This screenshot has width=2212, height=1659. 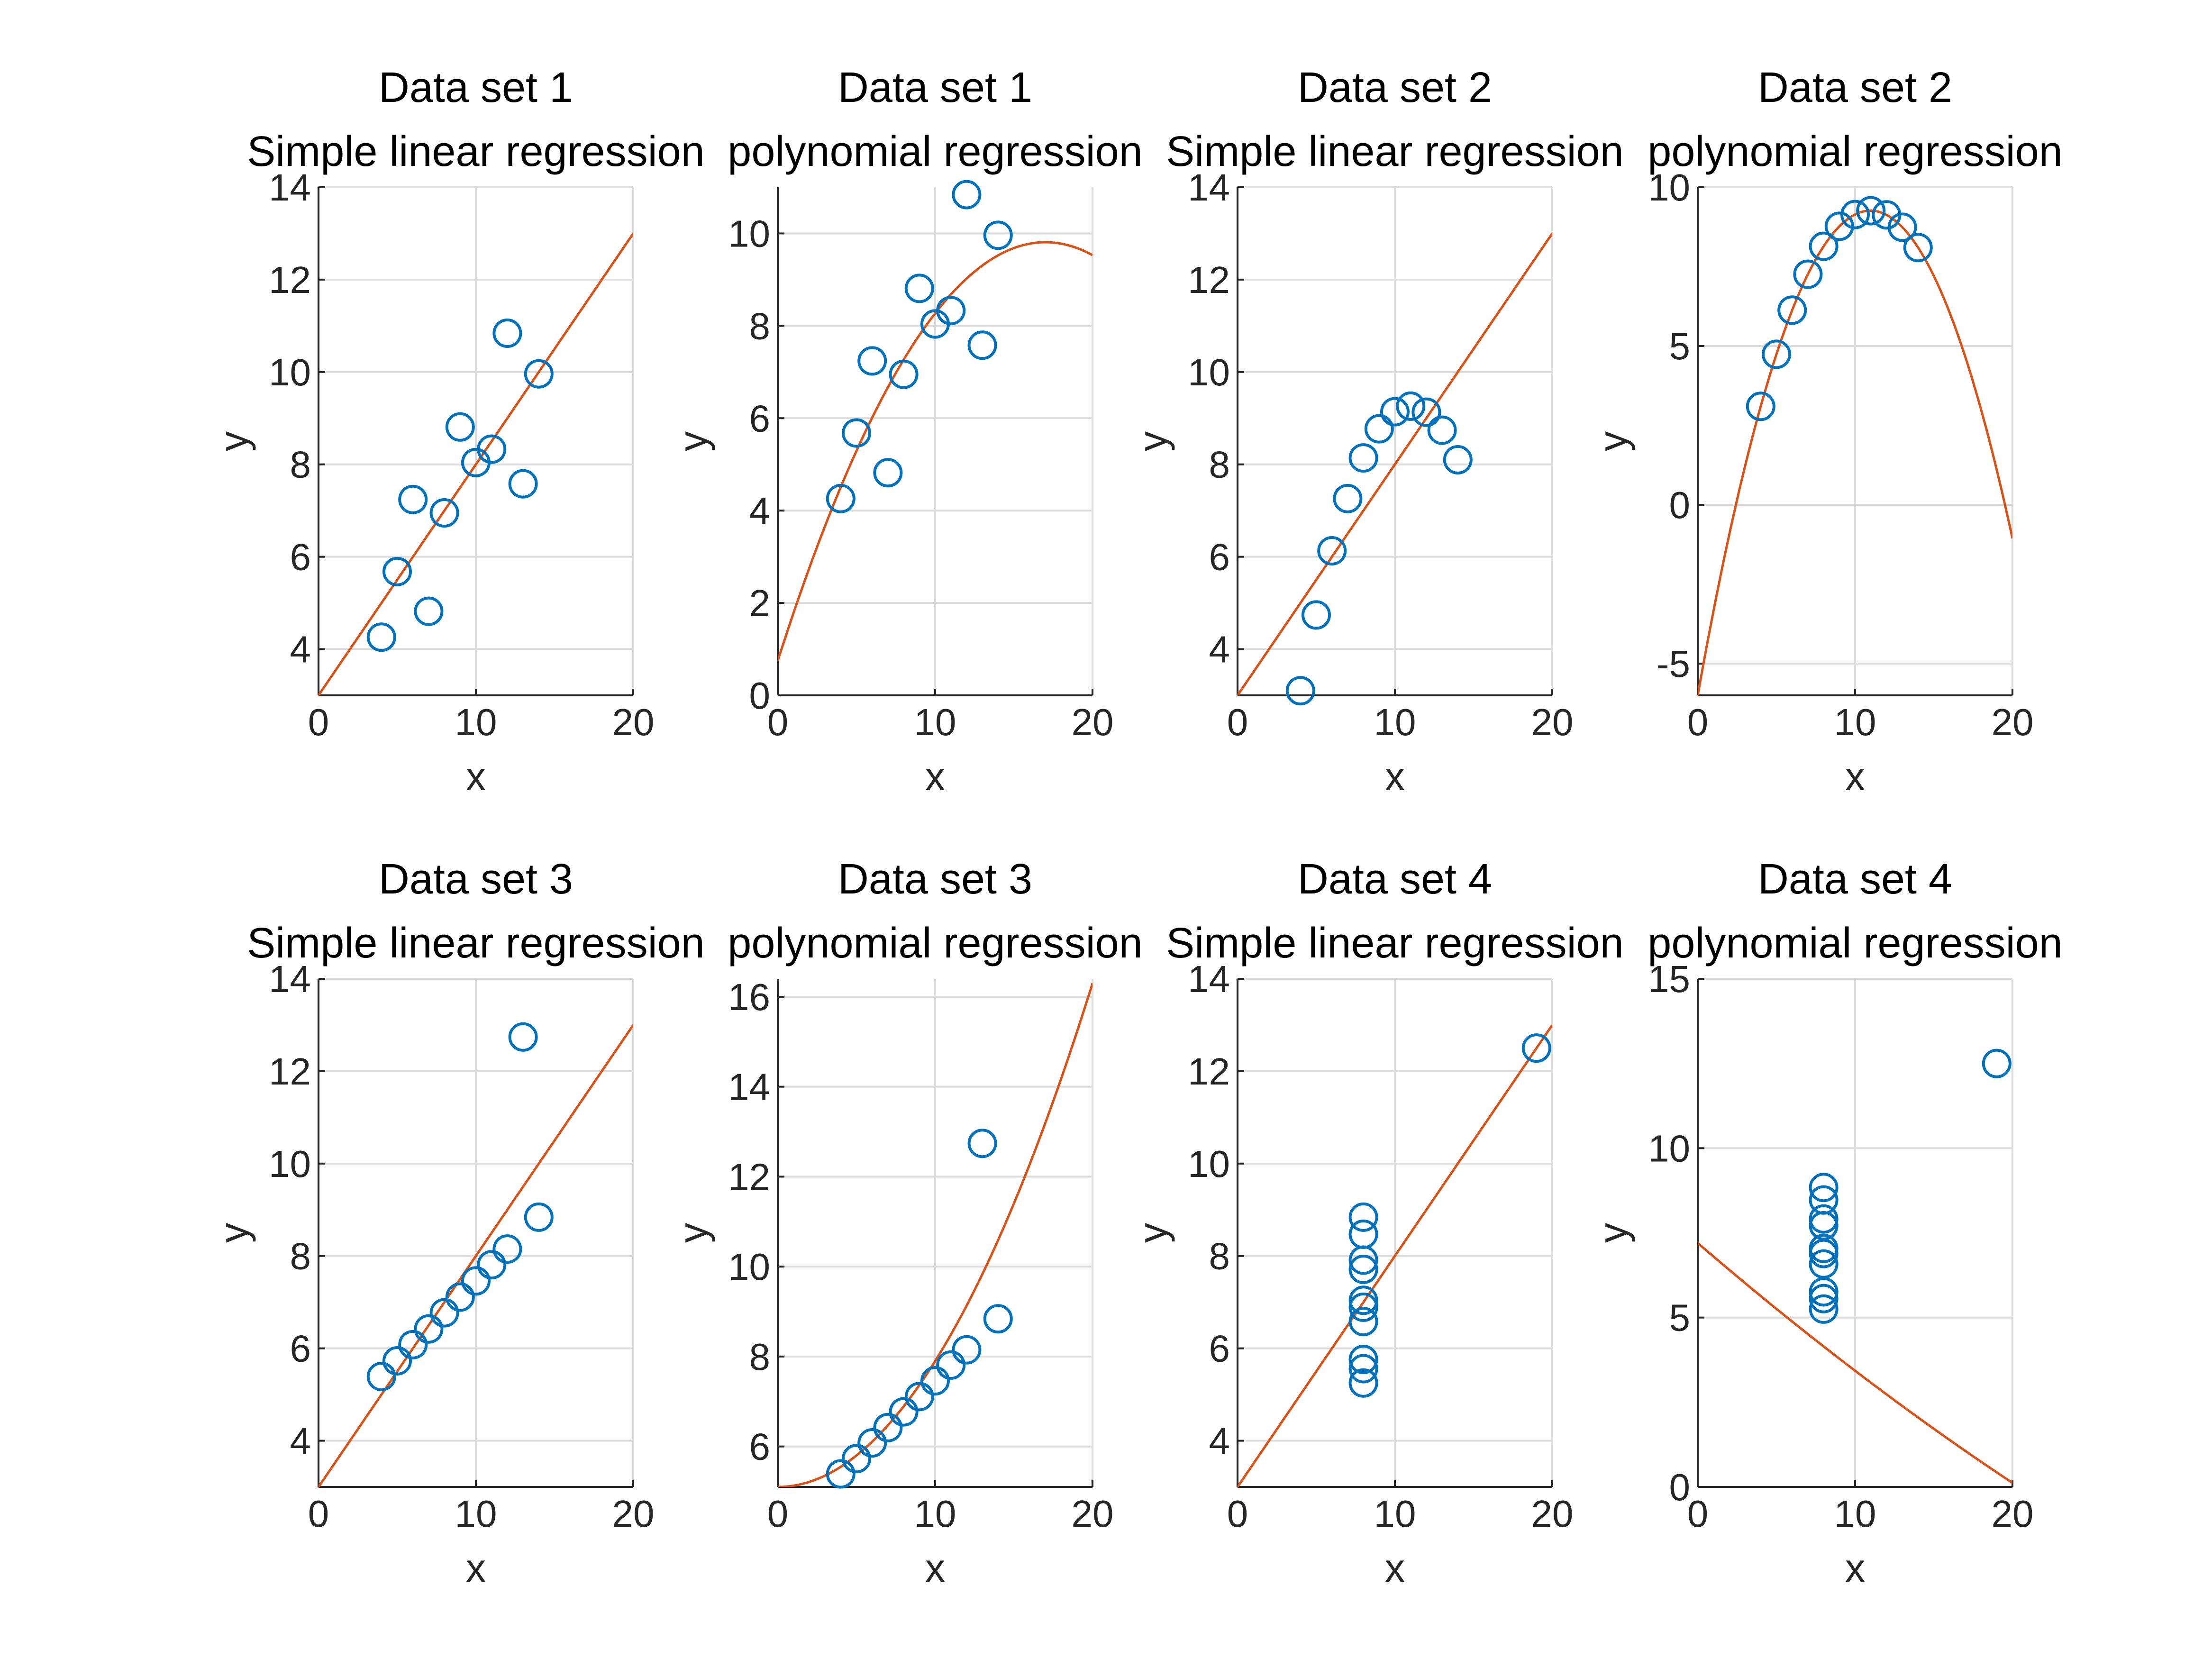 I want to click on panel-title: Data set 1, so click(x=476, y=87).